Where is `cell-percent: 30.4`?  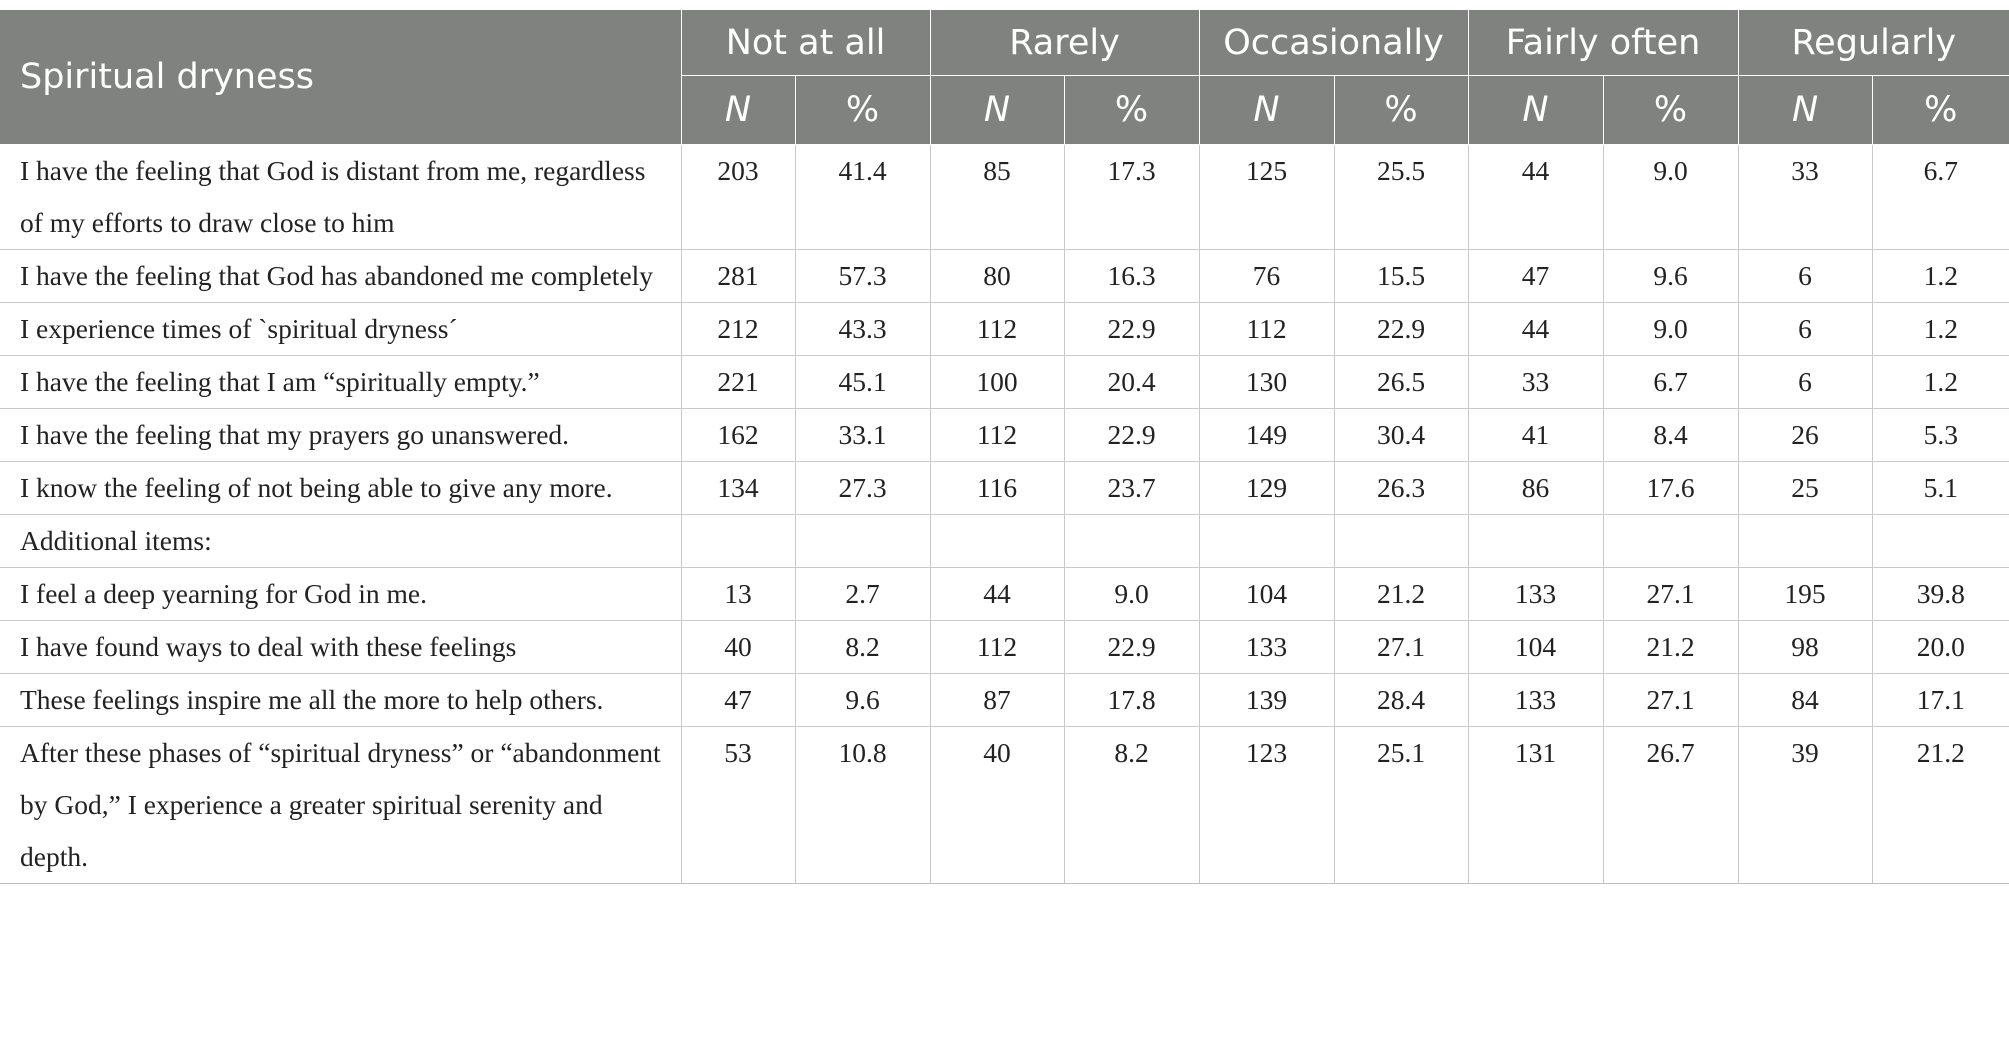
cell-percent: 30.4 is located at coordinates (1401, 435).